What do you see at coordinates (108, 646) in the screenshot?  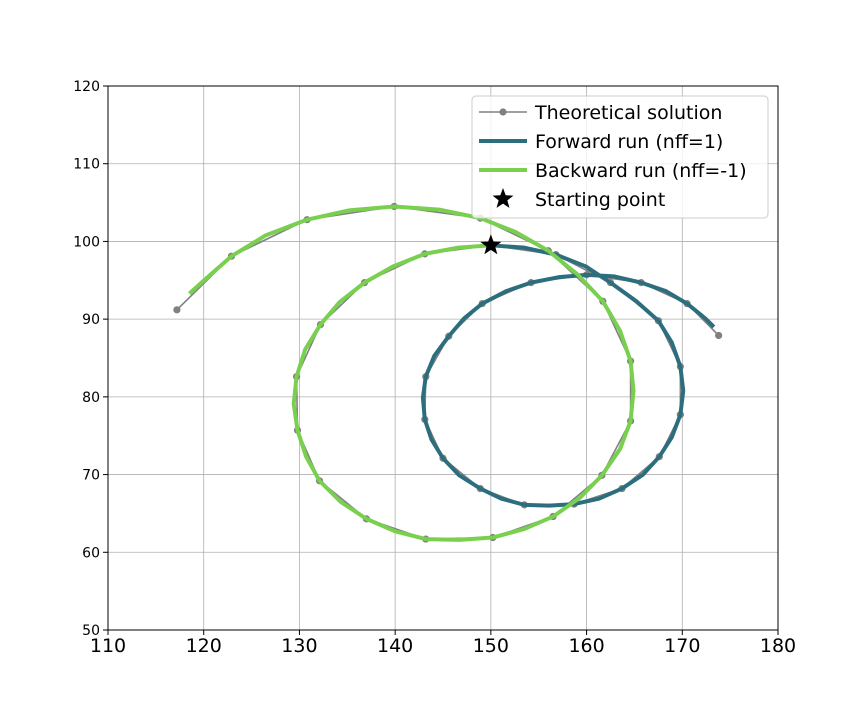 I see `x-tick-label: 110` at bounding box center [108, 646].